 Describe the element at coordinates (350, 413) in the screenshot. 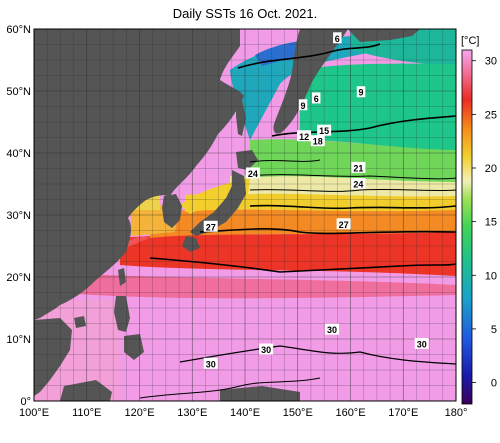

I see `longitude-tick-label: 160°E` at that location.